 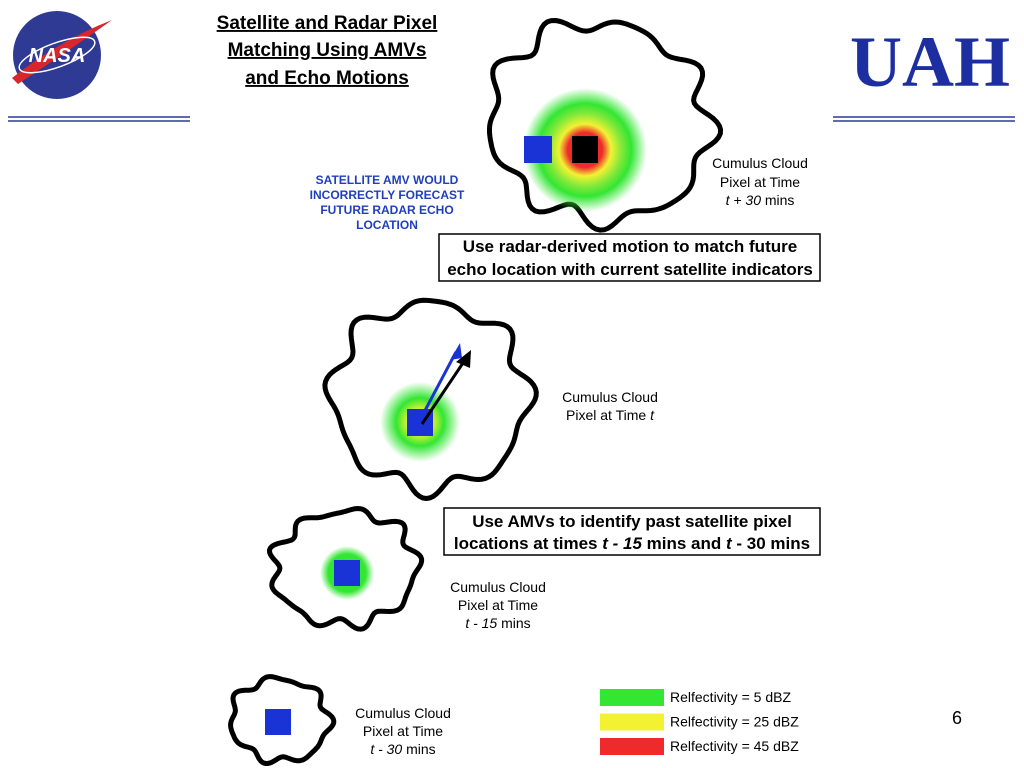 I want to click on nasa-logo: NASA, so click(x=62, y=55).